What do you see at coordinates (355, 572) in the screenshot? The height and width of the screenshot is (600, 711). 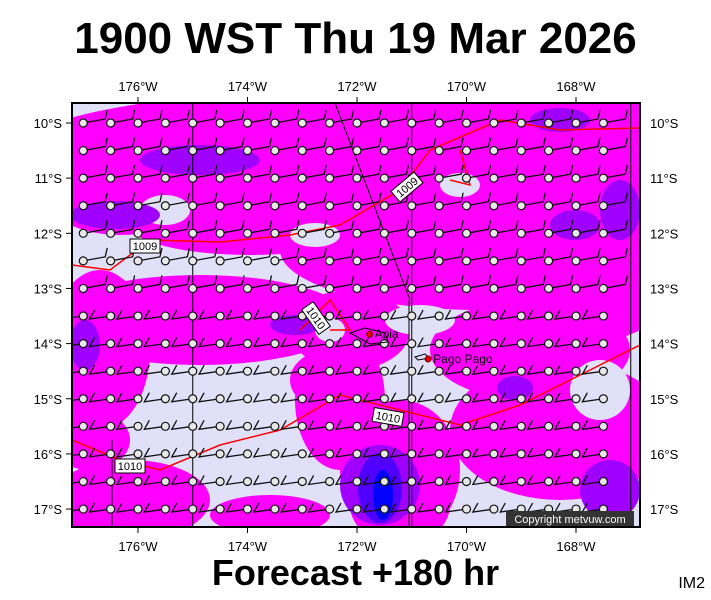 I see `forecast-label: Forecast +180 hr` at bounding box center [355, 572].